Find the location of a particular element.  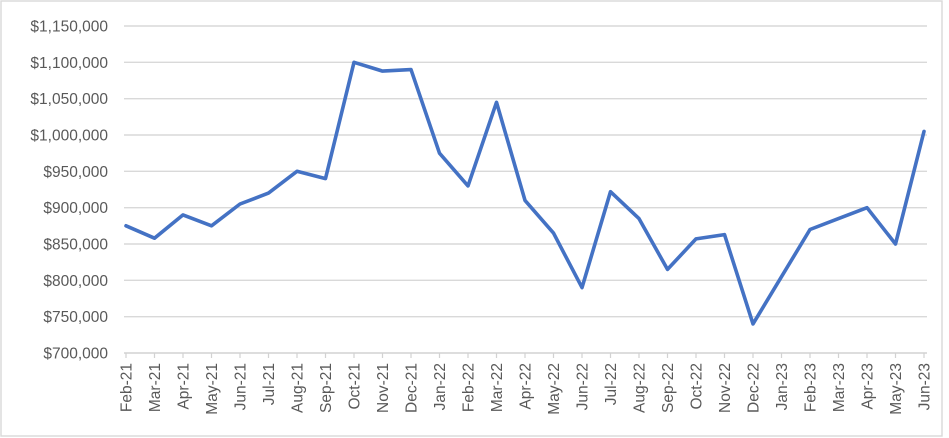

x-axis-tick-label: Jan-22 is located at coordinates (440, 386).